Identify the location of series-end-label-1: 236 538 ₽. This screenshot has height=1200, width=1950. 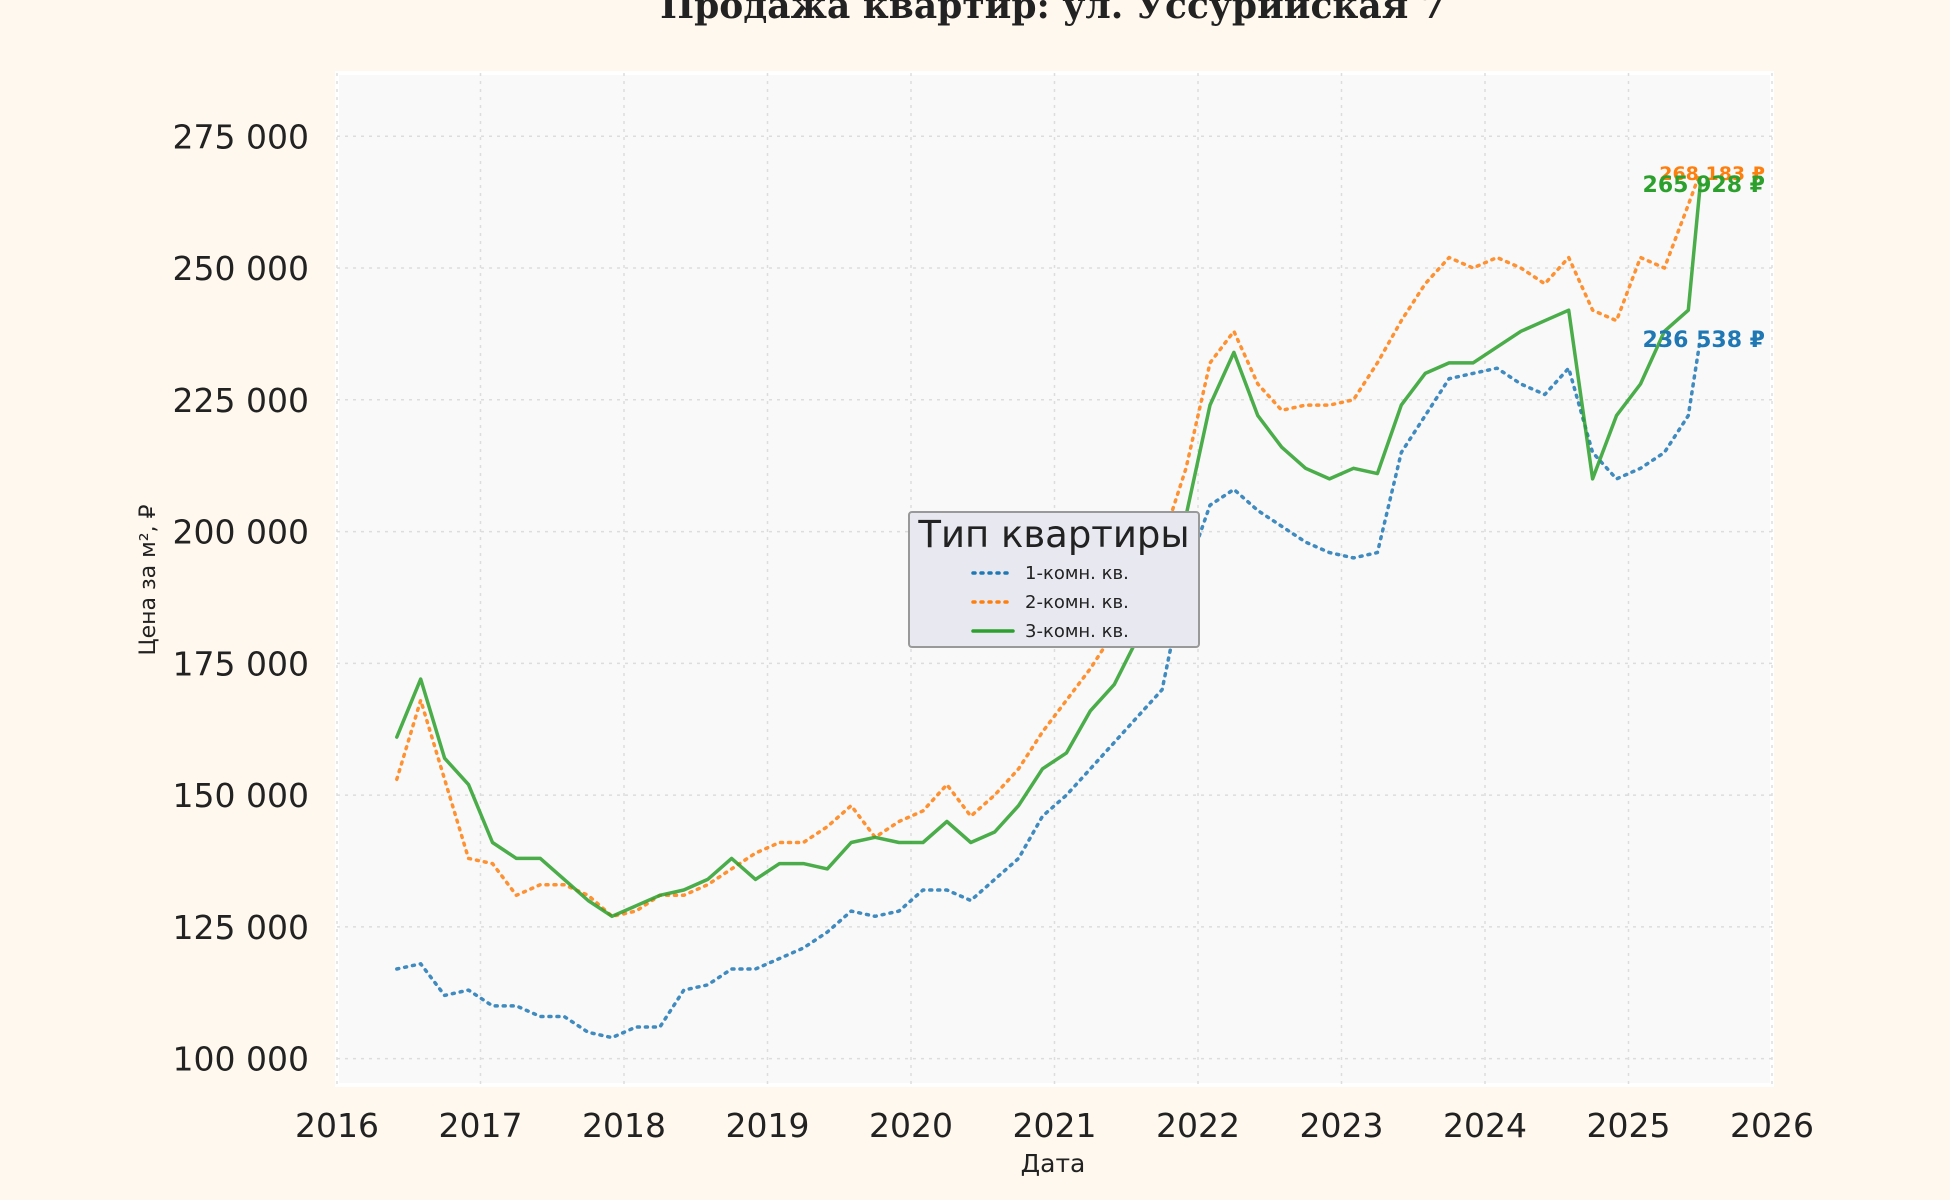
(1704, 340).